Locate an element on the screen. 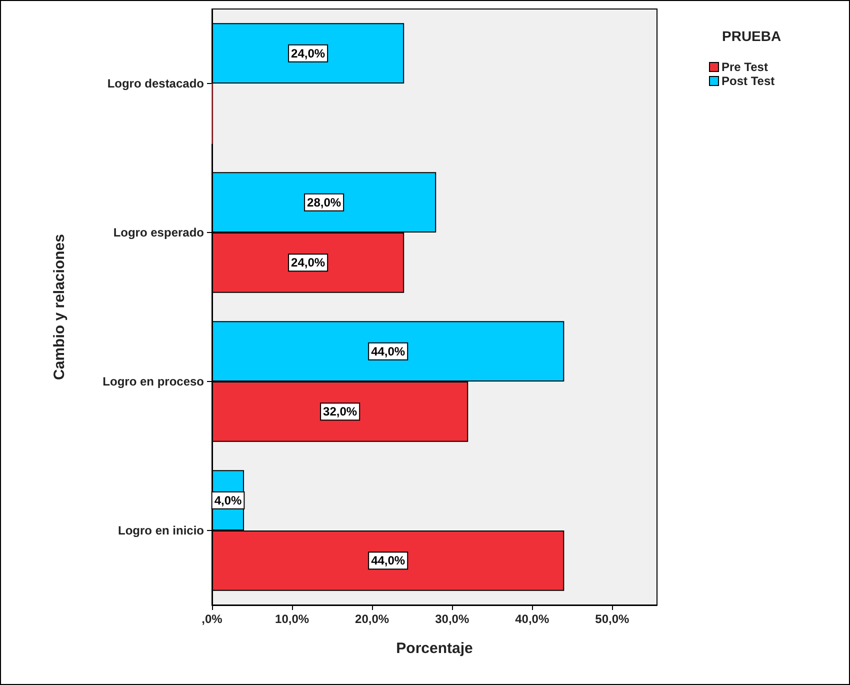  x-tick-label: 40,0% is located at coordinates (532, 619).